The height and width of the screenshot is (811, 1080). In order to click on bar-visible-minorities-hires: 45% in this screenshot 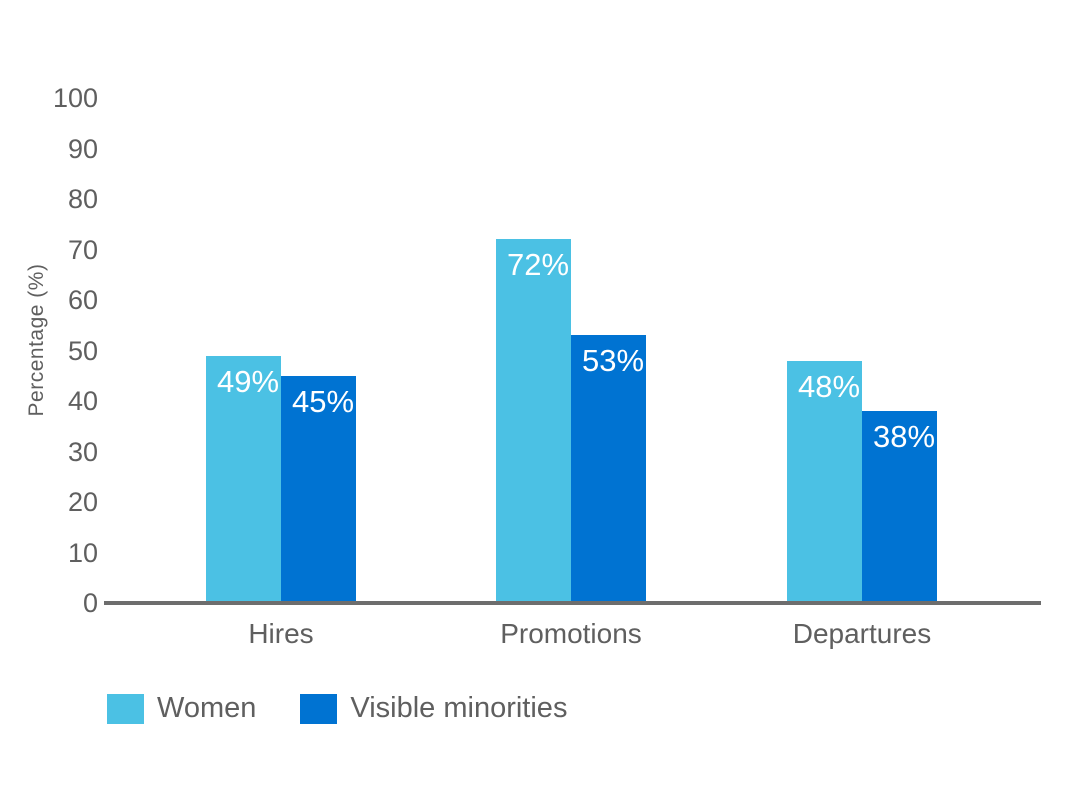, I will do `click(318, 489)`.